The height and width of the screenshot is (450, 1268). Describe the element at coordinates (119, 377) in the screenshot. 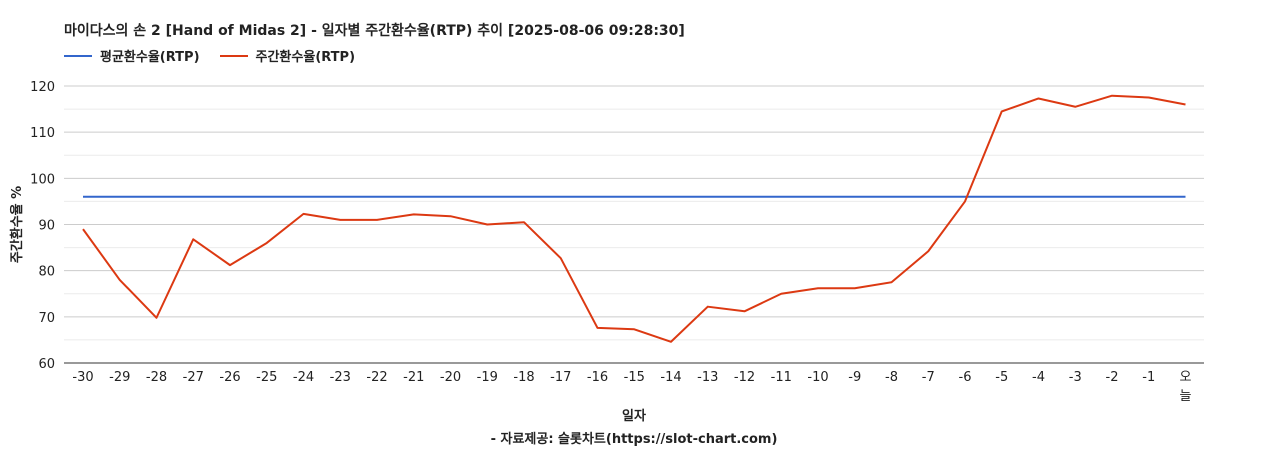

I see `x-tick-label: -29` at that location.